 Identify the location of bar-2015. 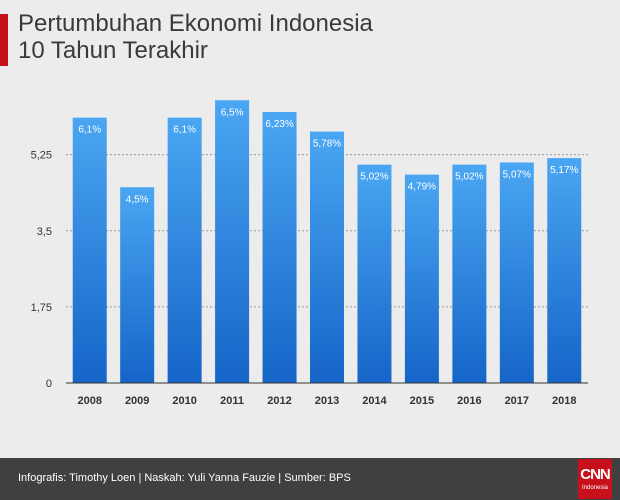
(421, 278).